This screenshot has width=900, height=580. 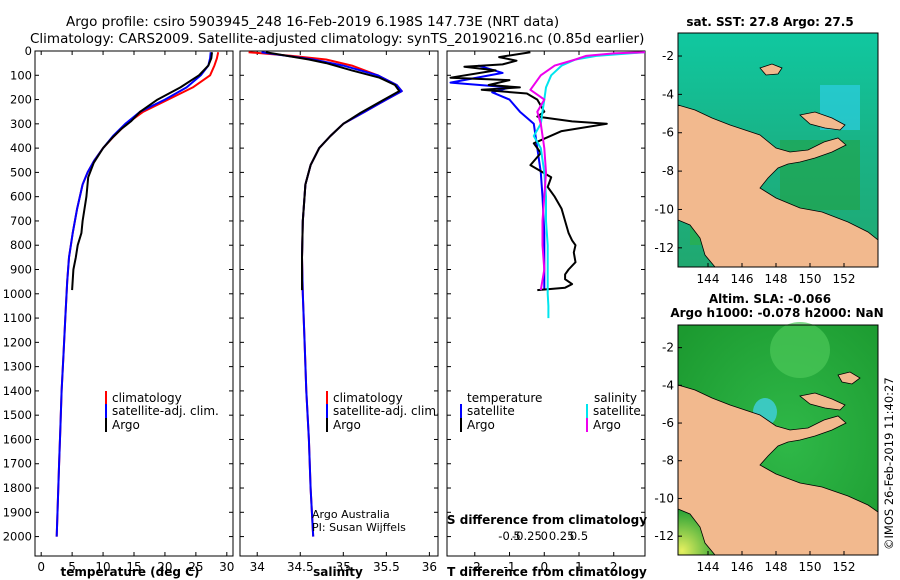 What do you see at coordinates (17, 342) in the screenshot?
I see `y-tick-label: 1200` at bounding box center [17, 342].